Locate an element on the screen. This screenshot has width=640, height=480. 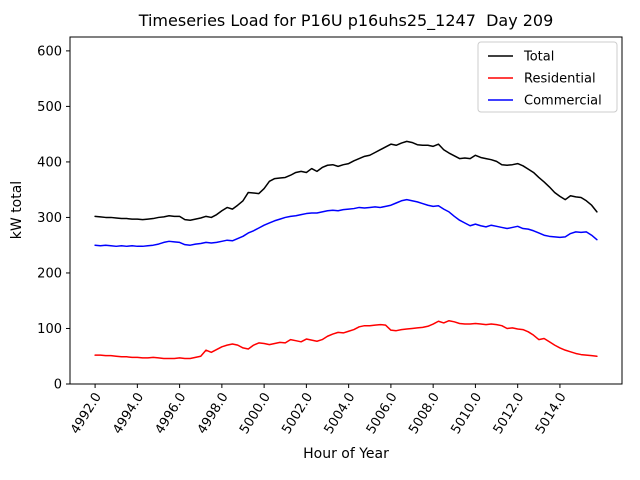
x-axis-label: Hour of Year is located at coordinates (346, 454).